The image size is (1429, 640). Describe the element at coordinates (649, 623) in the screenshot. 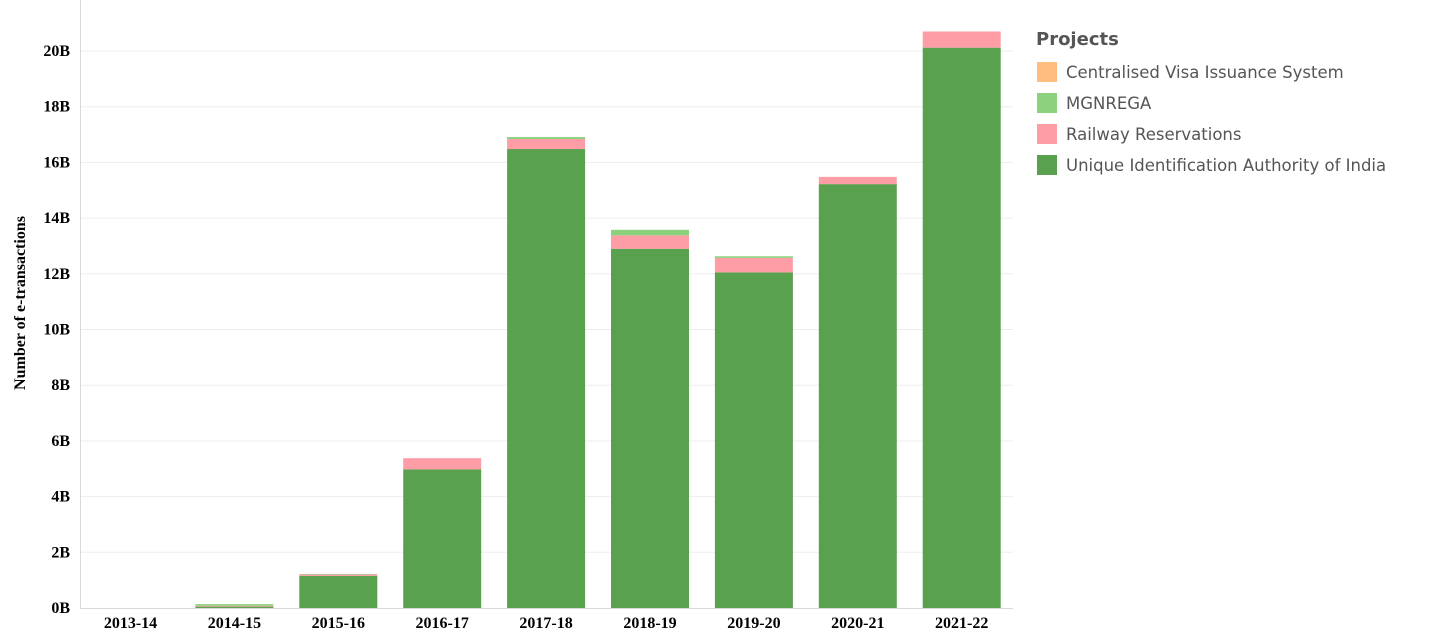

I see `x-tick-label: 2018-19` at that location.